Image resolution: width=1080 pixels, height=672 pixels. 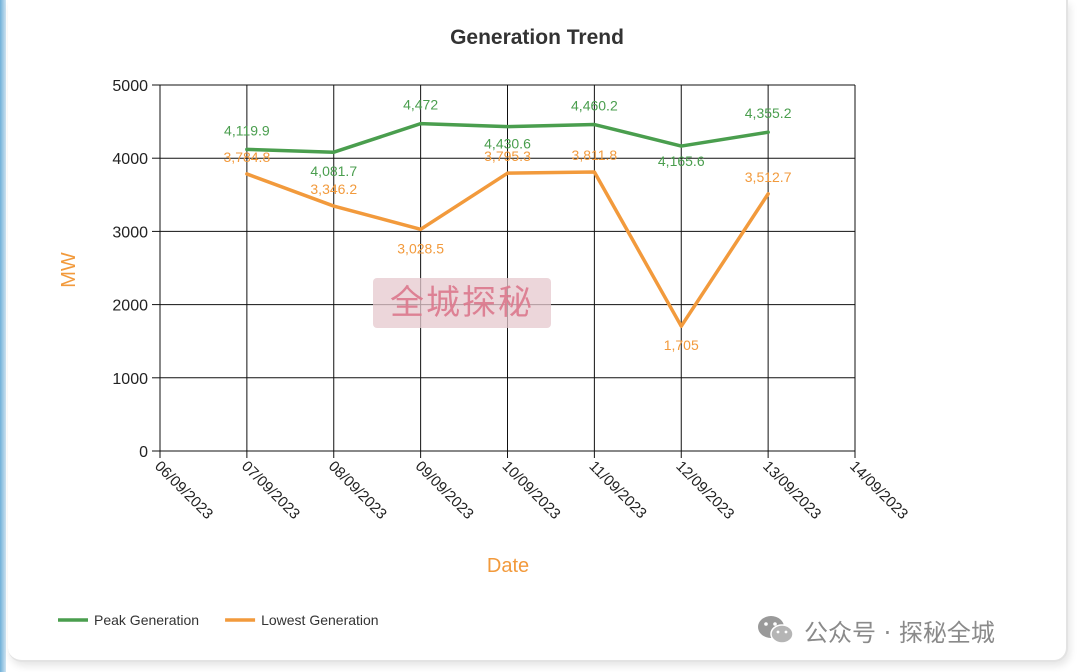 What do you see at coordinates (270, 490) in the screenshot?
I see `x-tick-label: 07/09/2023` at bounding box center [270, 490].